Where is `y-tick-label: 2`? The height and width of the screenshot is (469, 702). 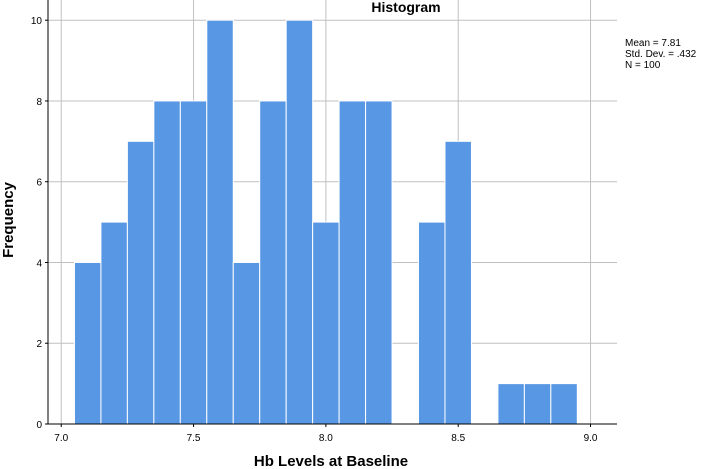
y-tick-label: 2 is located at coordinates (39, 344).